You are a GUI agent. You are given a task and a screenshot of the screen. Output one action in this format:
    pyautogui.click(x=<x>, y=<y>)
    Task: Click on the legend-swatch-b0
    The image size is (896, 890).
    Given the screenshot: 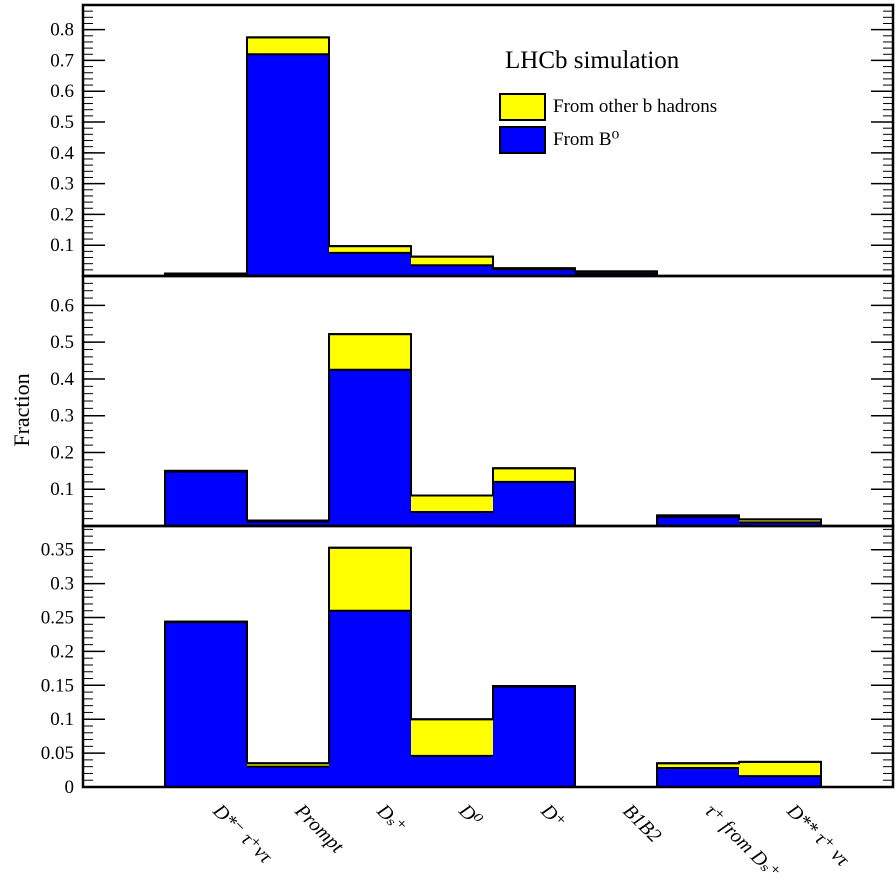 What is the action you would take?
    pyautogui.click(x=522, y=140)
    